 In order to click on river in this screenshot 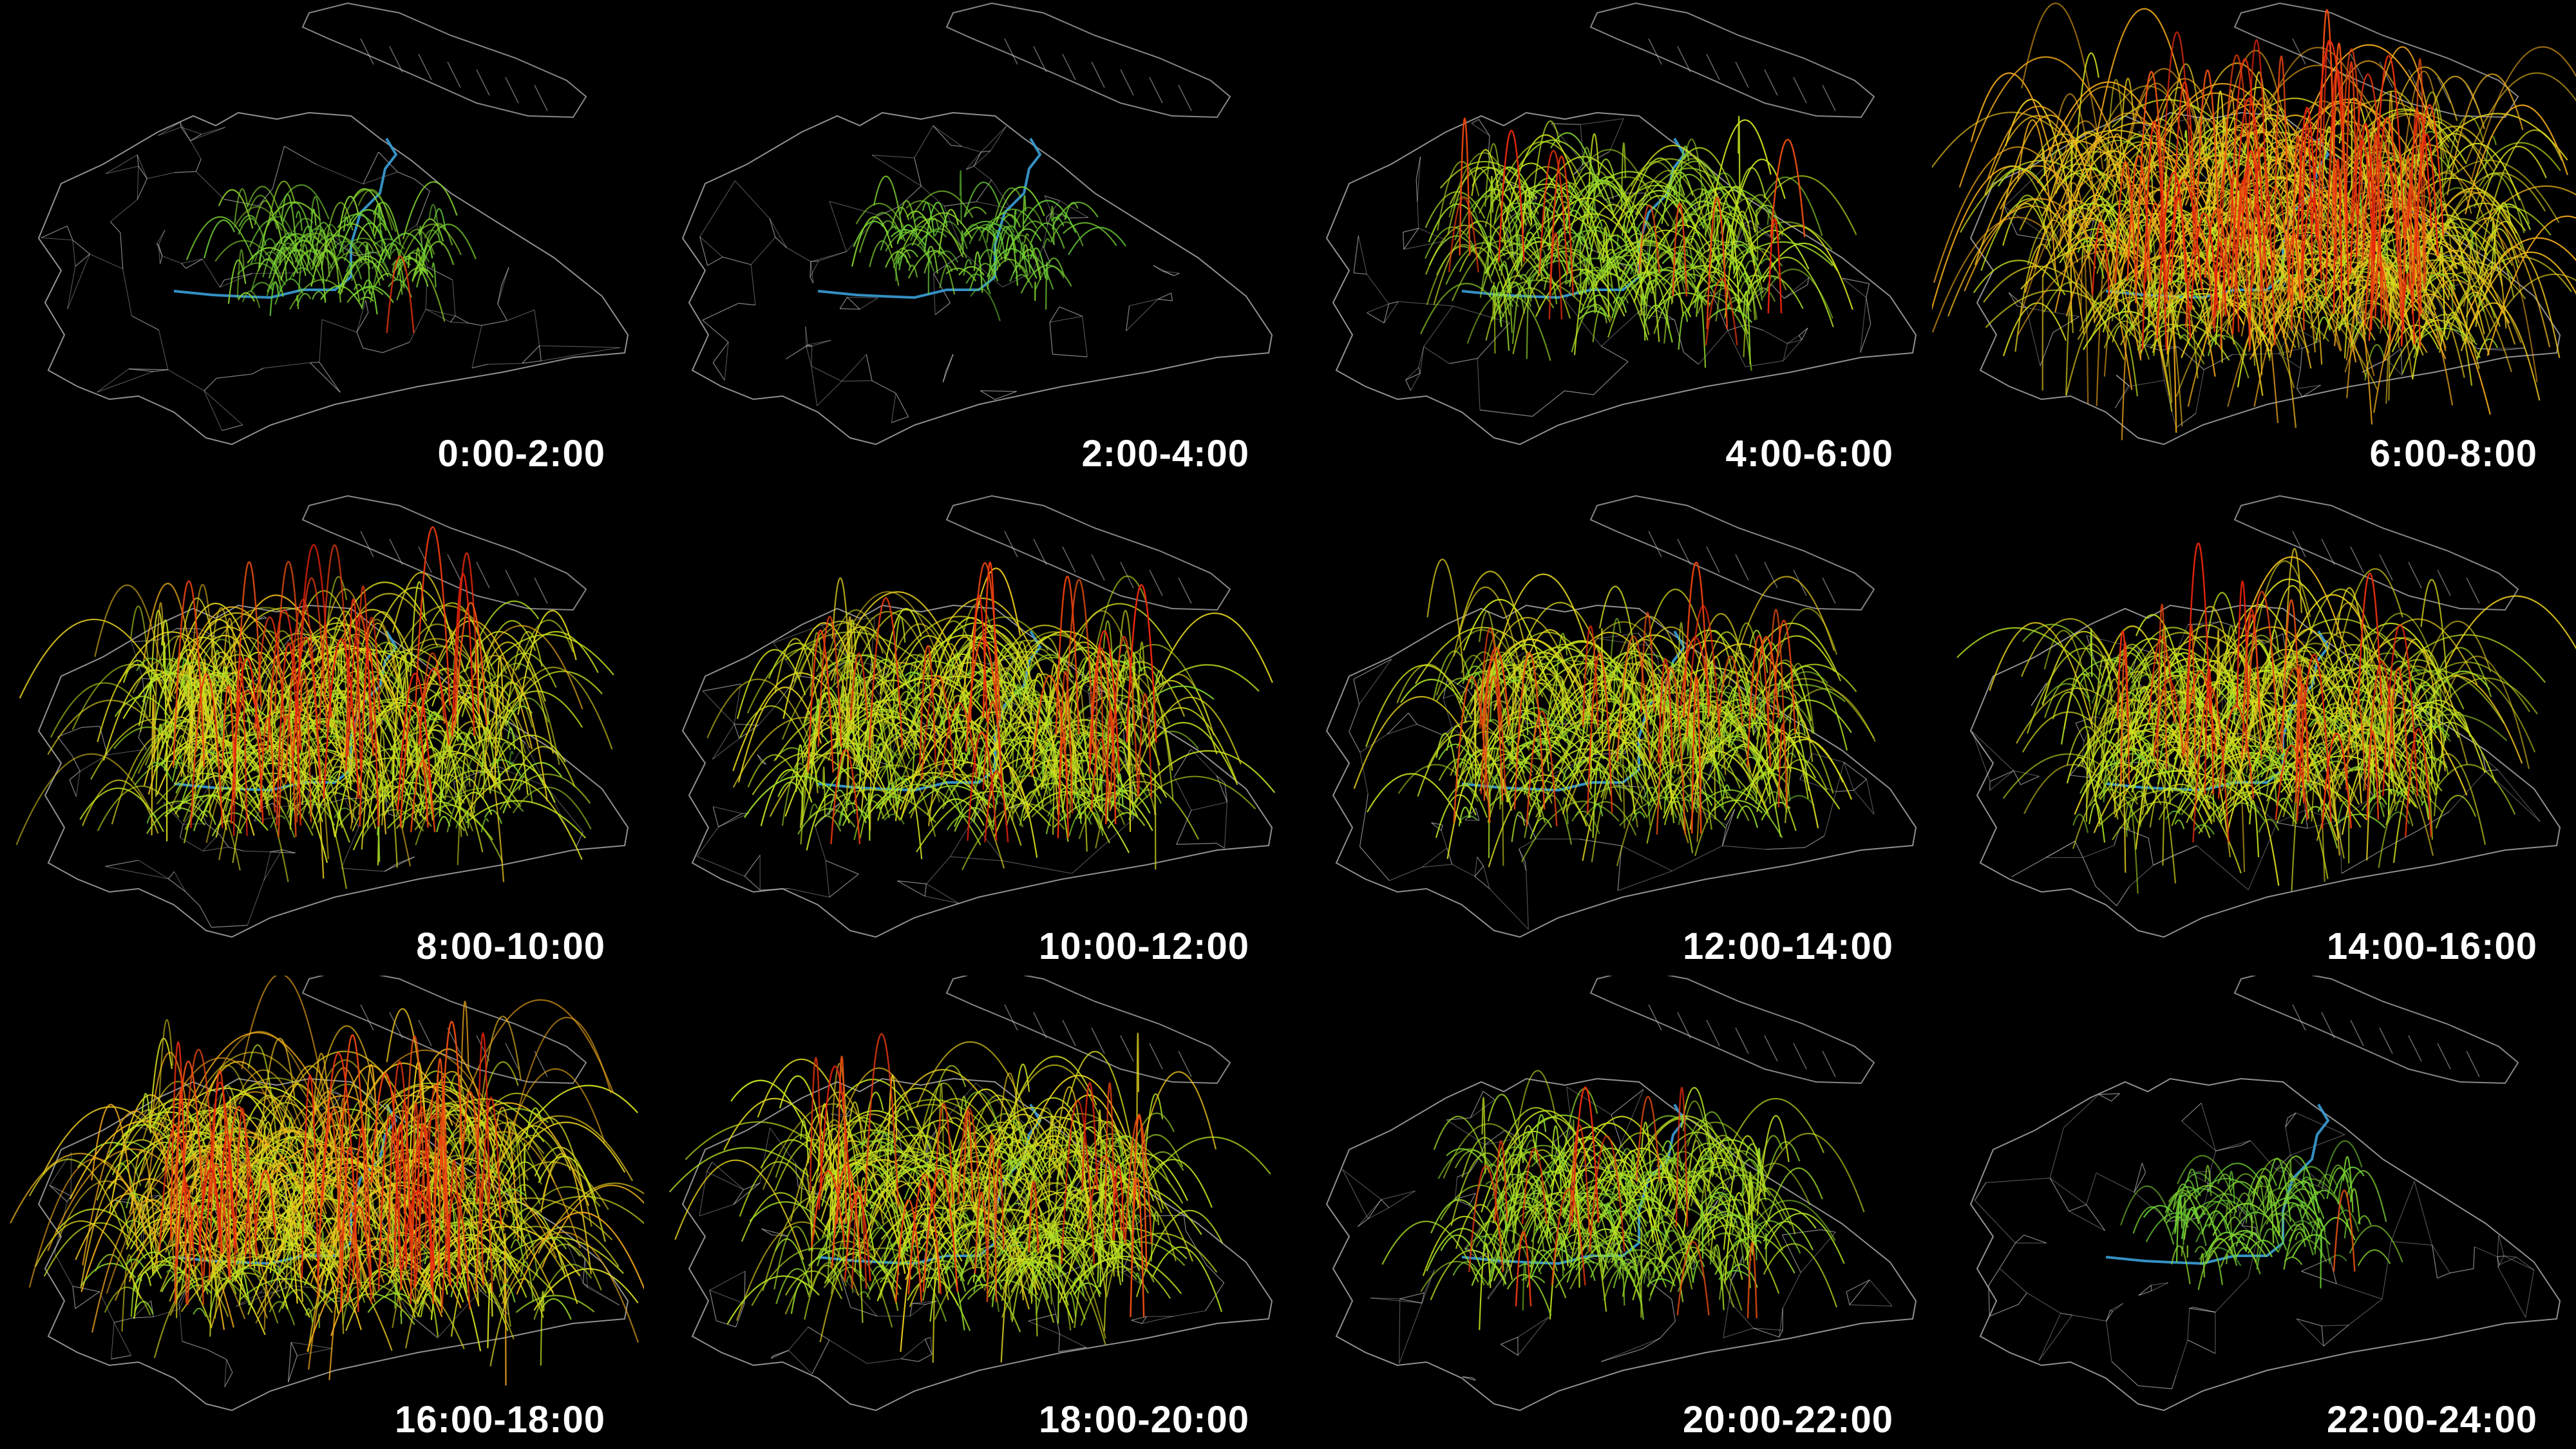, I will do `click(930, 218)`.